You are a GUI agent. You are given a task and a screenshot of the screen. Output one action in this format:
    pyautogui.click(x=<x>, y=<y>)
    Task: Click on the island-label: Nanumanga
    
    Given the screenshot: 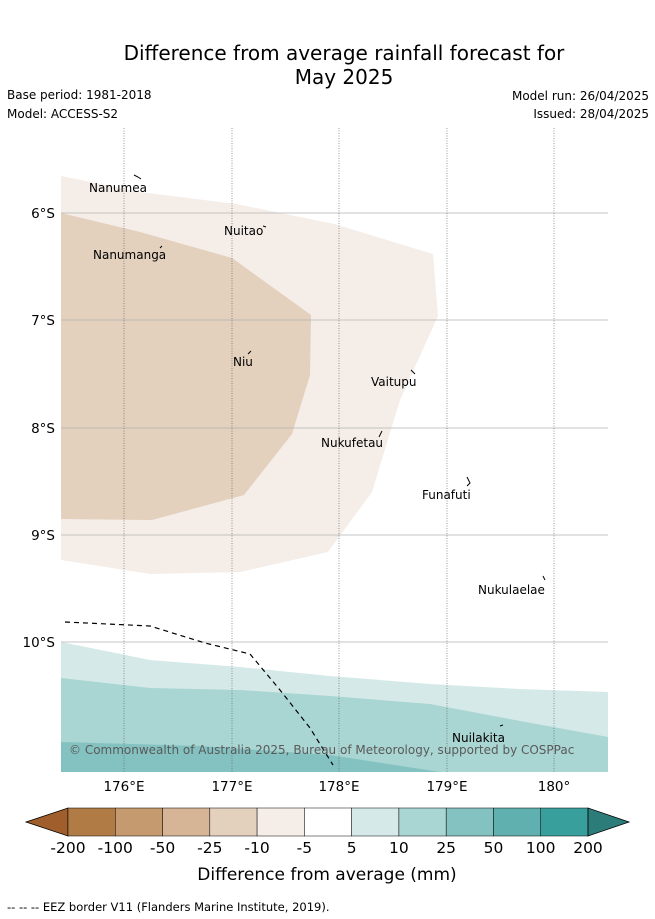 What is the action you would take?
    pyautogui.click(x=129, y=255)
    